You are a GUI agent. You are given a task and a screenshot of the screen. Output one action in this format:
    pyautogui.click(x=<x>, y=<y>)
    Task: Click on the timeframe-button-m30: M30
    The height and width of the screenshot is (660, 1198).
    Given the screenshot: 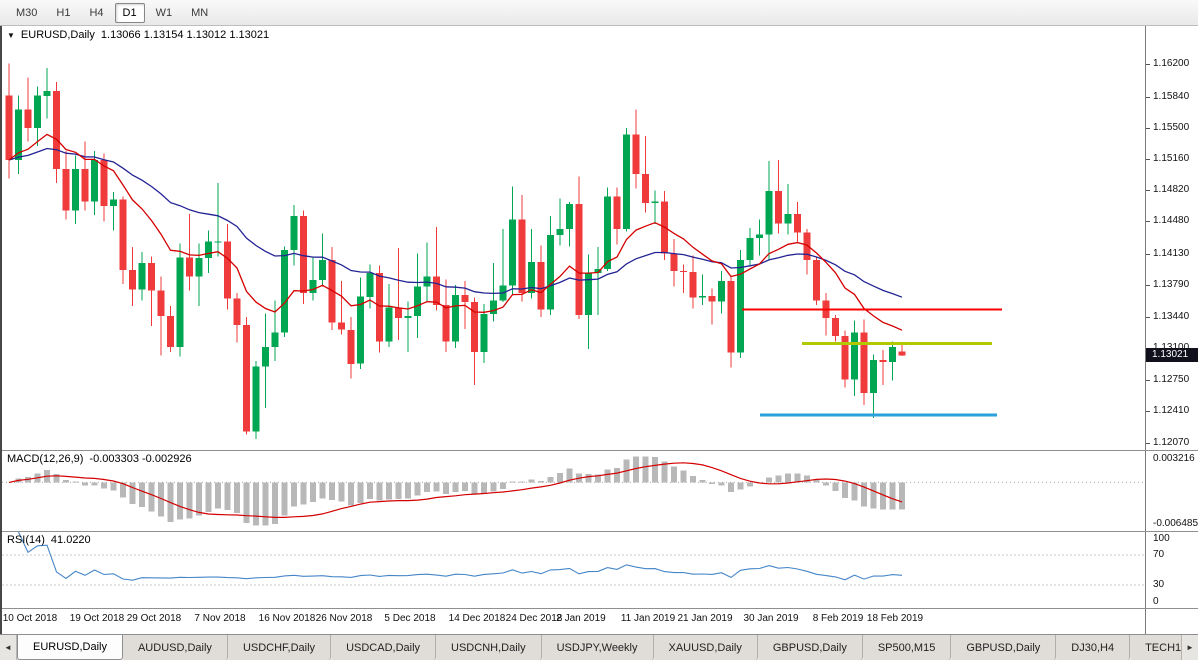 What is the action you would take?
    pyautogui.click(x=27, y=12)
    